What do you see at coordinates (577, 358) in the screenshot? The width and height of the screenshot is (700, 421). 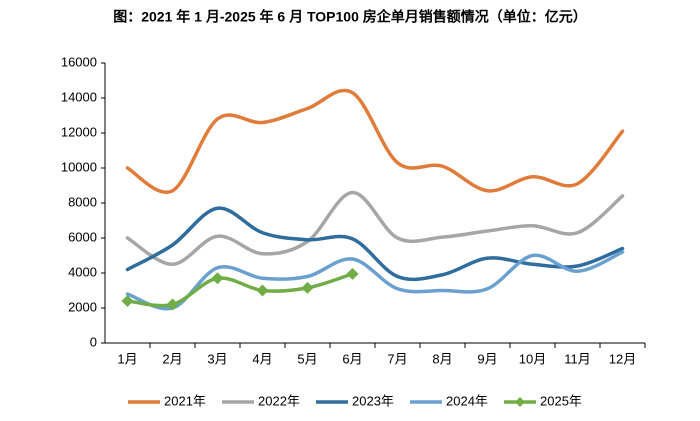 I see `x-tick-label: 11月` at bounding box center [577, 358].